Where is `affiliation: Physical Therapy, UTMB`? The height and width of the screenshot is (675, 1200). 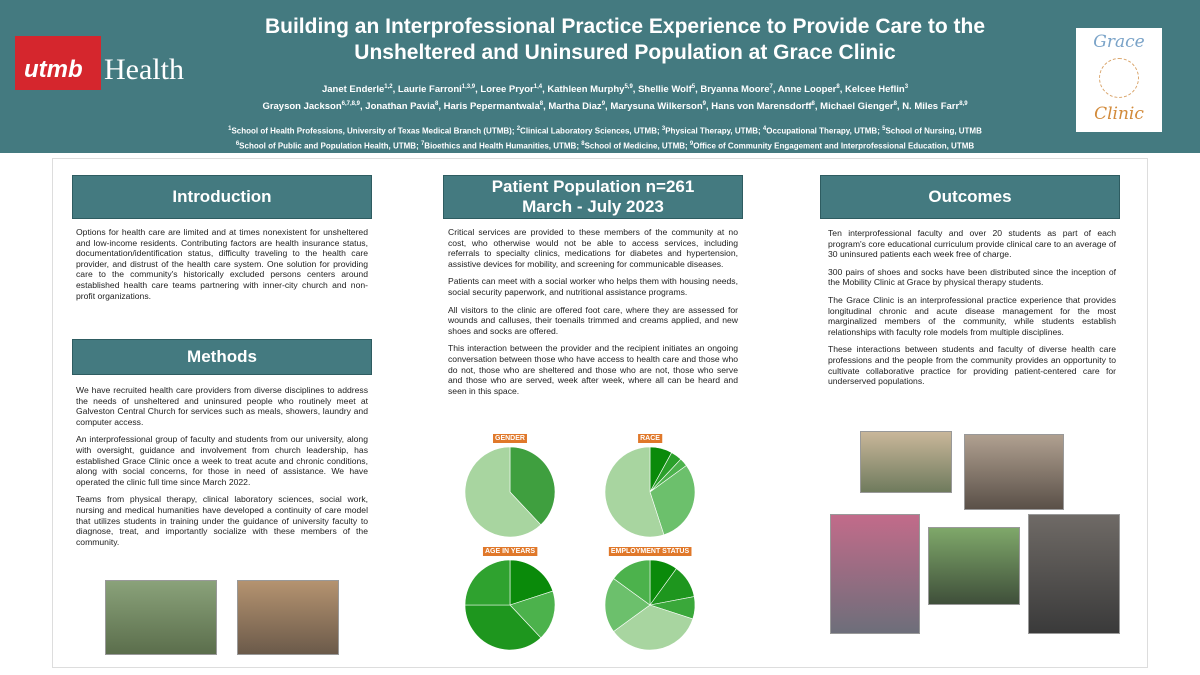 affiliation: Physical Therapy, UTMB is located at coordinates (711, 131).